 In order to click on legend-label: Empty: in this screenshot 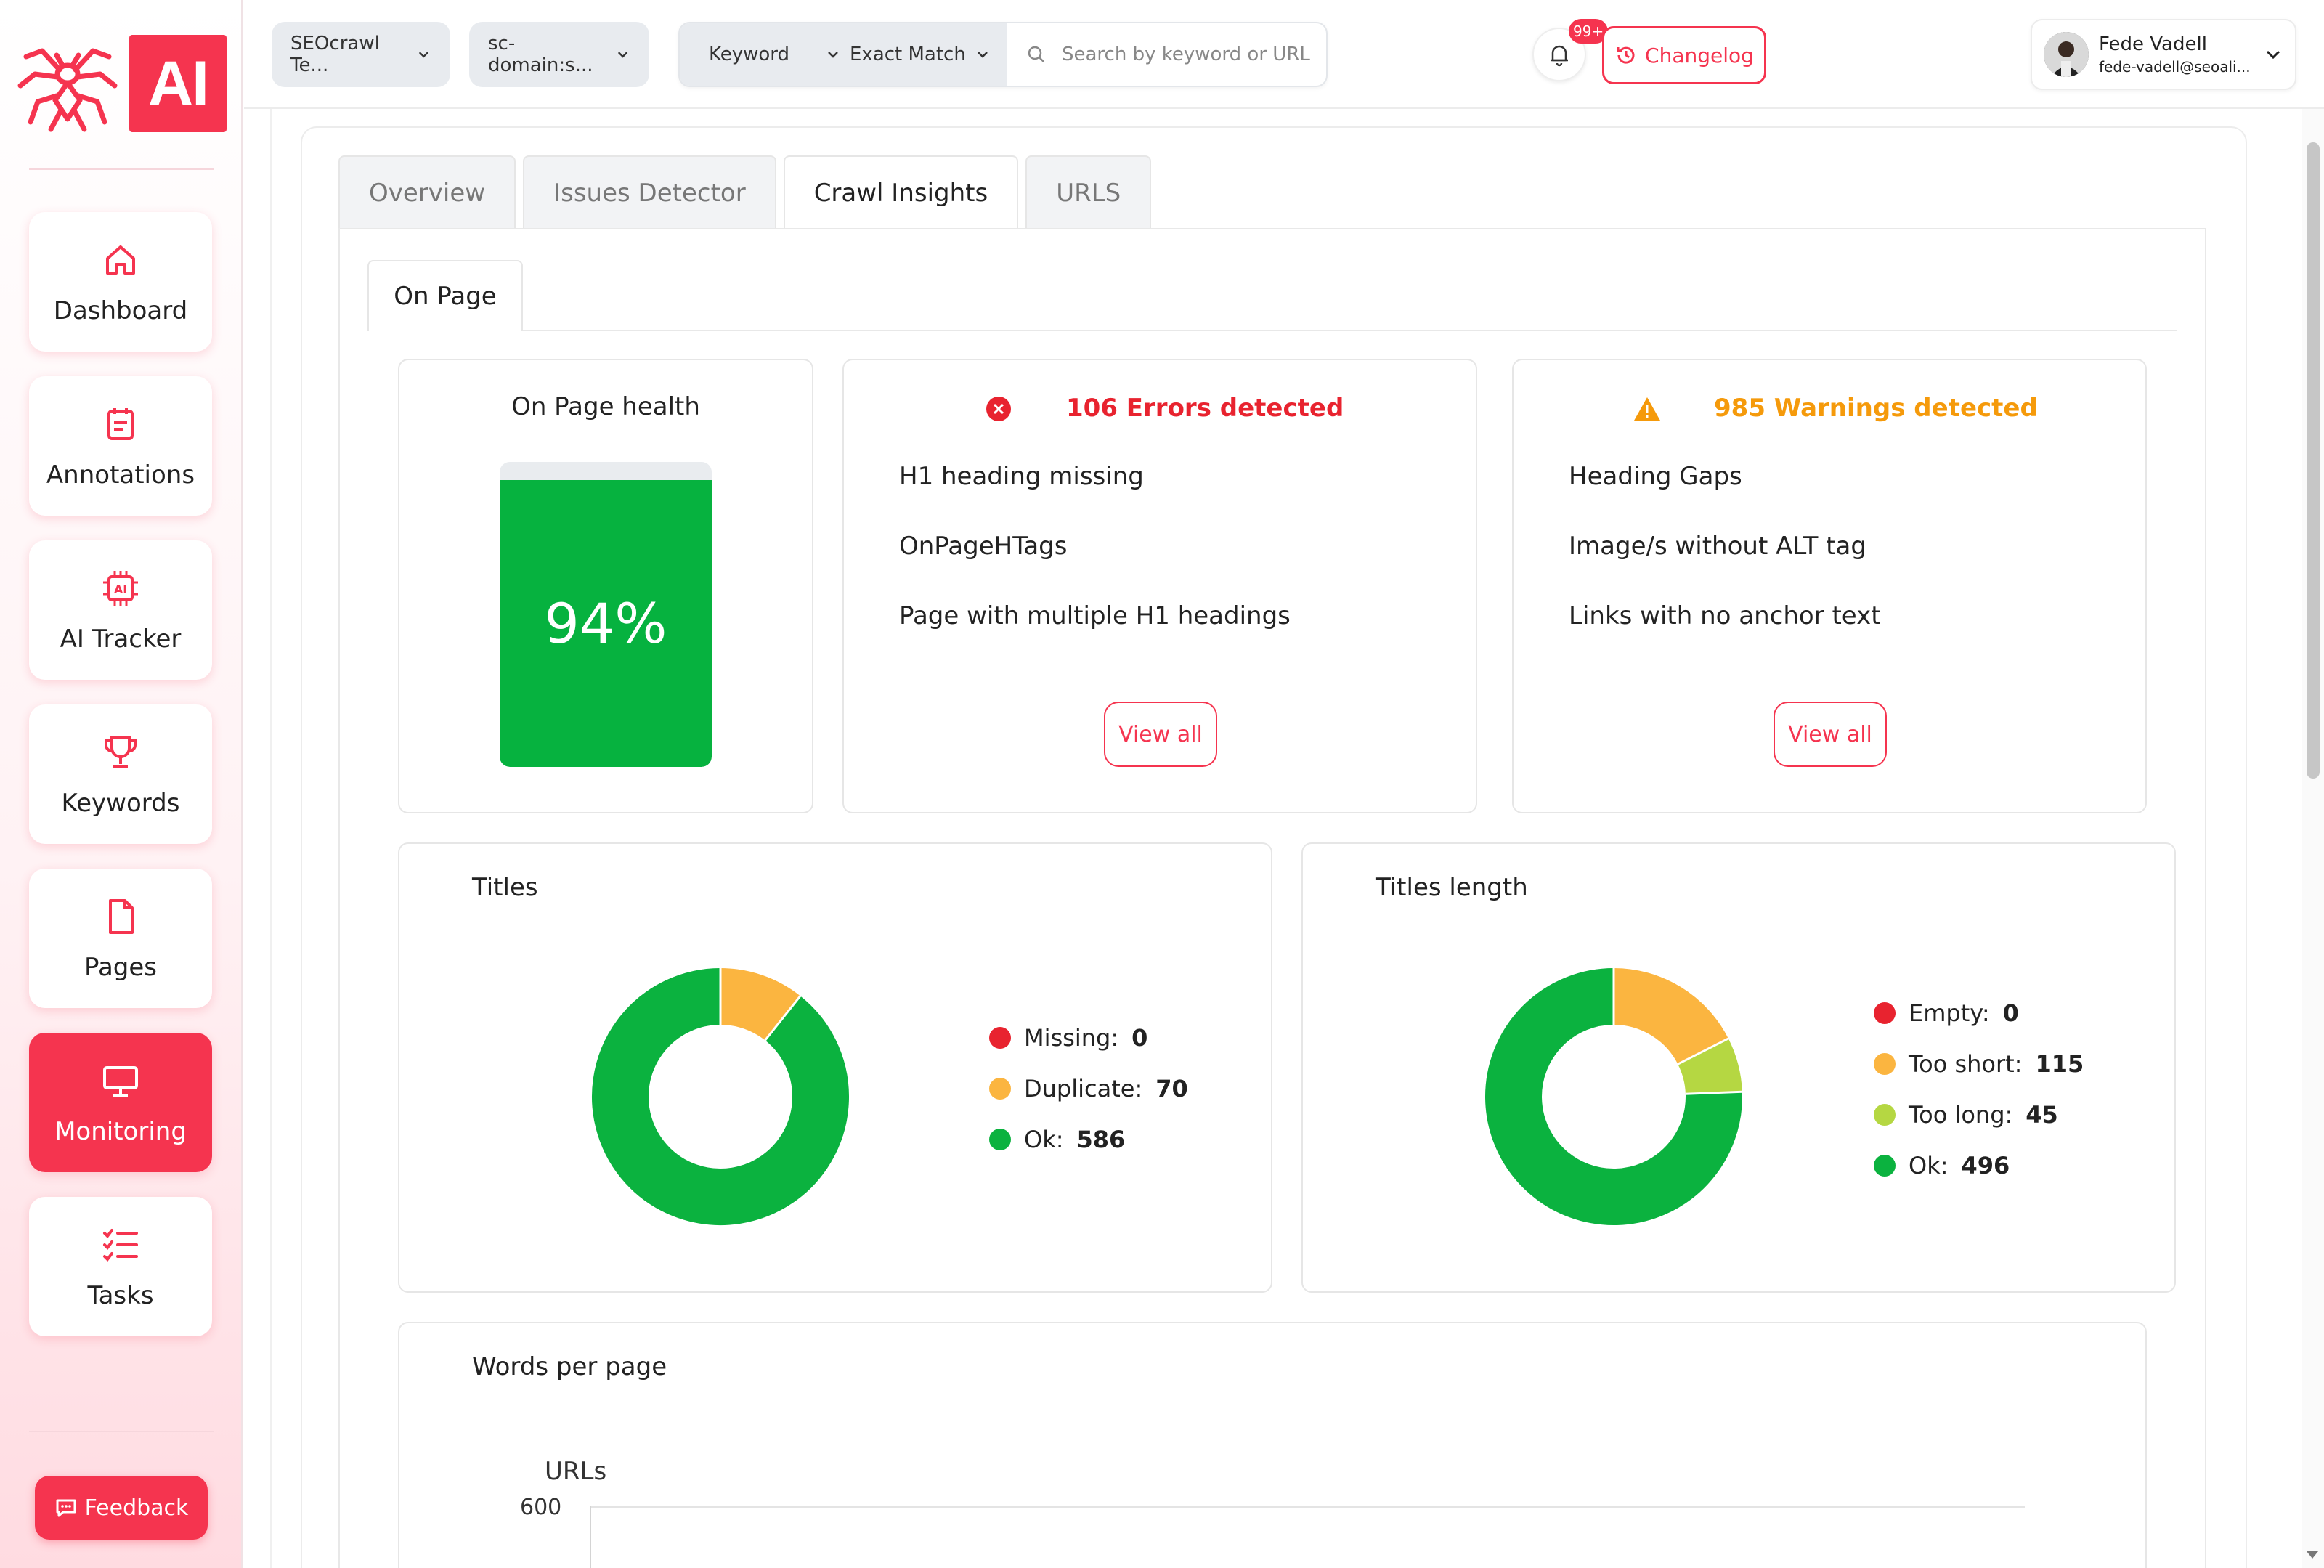, I will do `click(1949, 1013)`.